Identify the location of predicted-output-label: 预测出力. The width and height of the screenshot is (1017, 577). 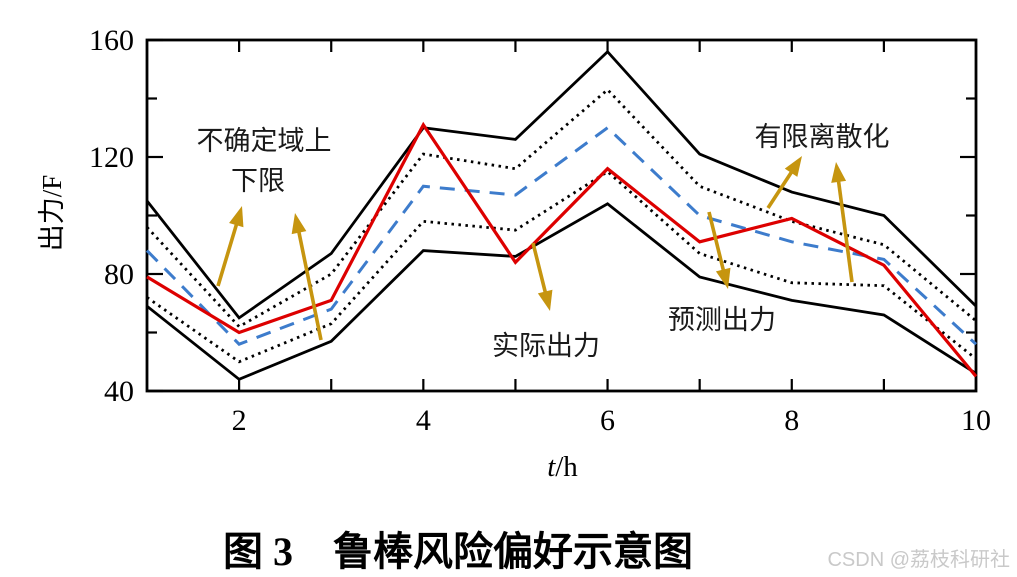
(722, 320).